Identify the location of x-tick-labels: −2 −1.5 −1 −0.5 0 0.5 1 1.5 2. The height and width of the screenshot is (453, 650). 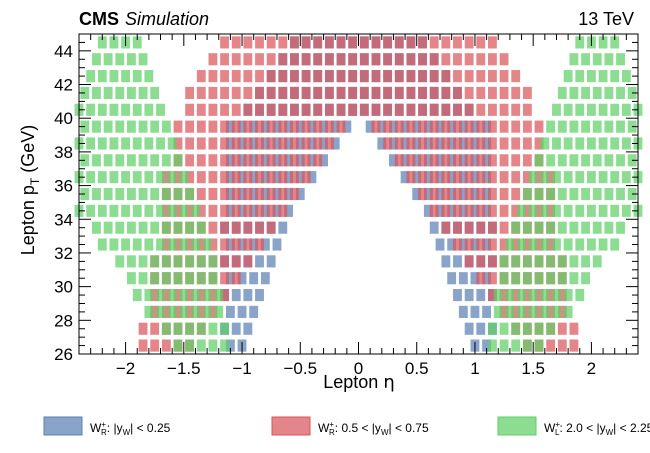
(356, 368).